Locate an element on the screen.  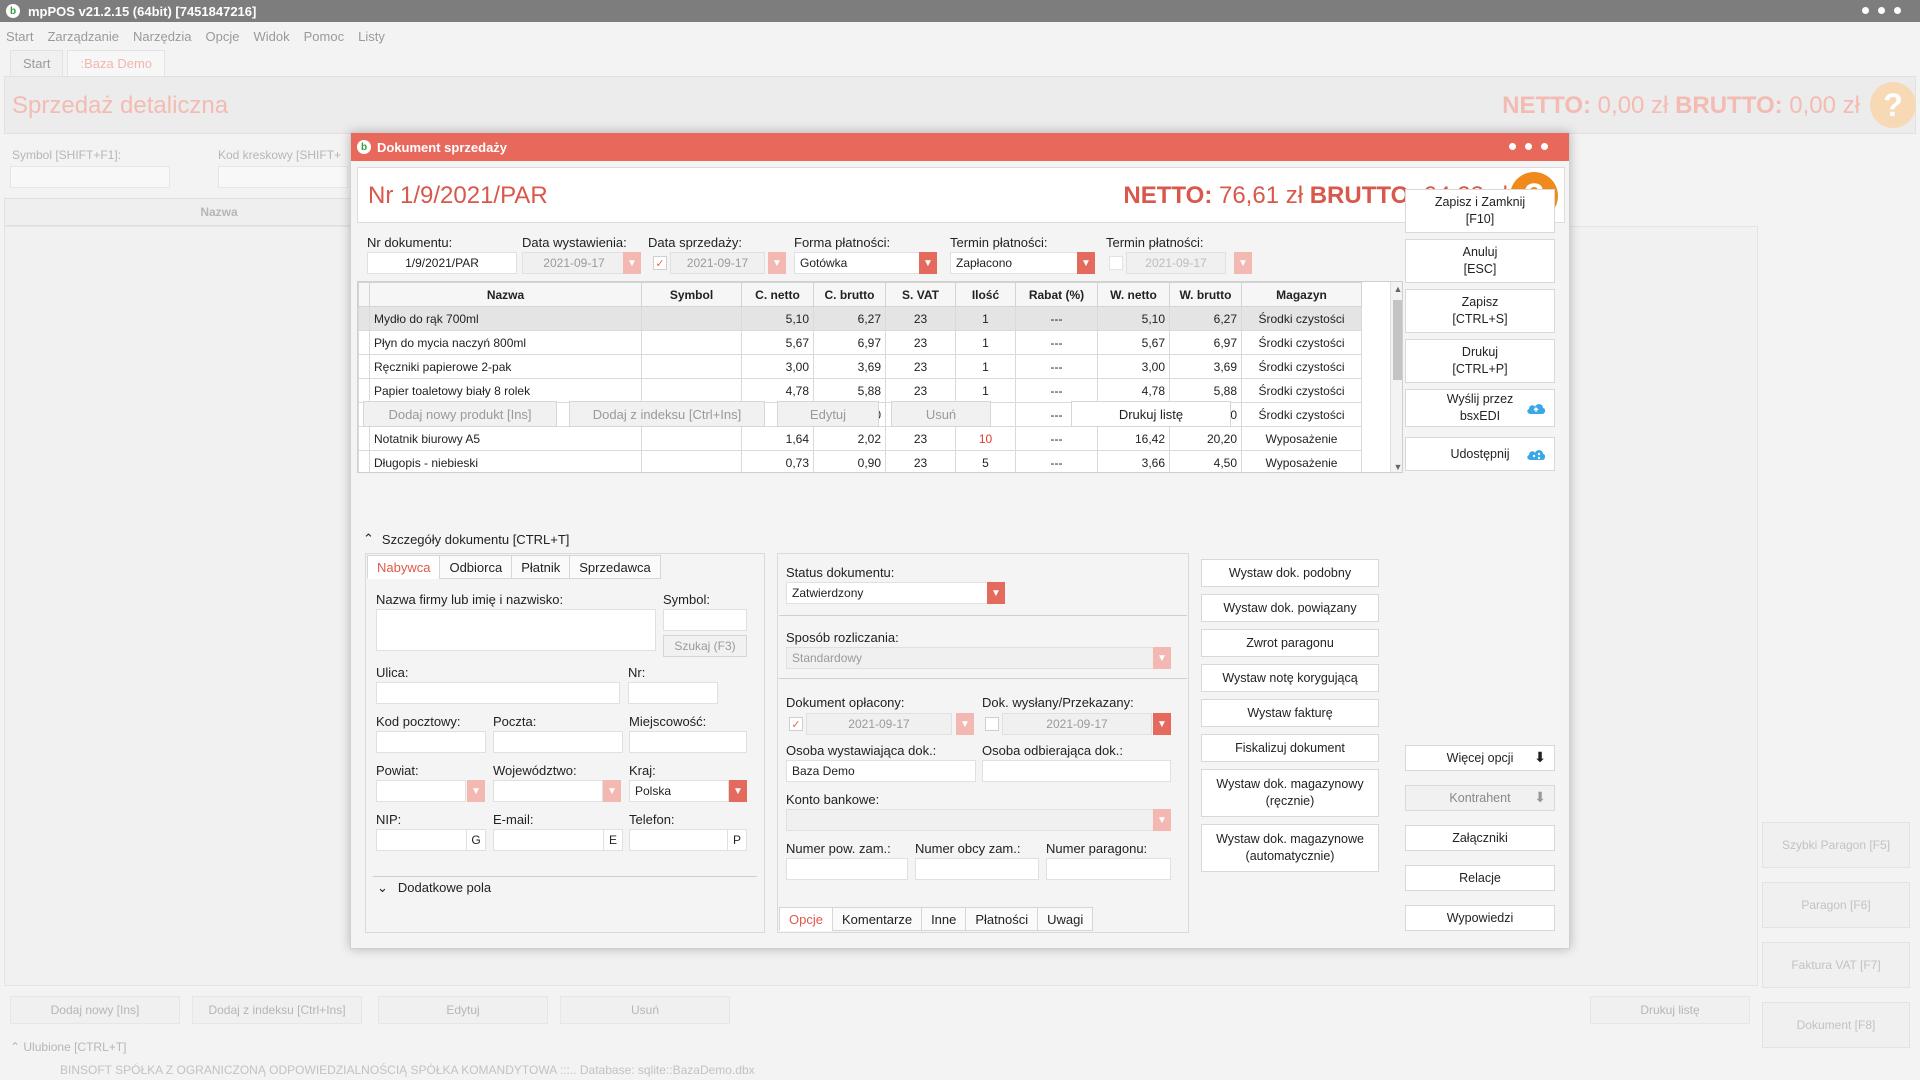
table-cell: Wyposażenie is located at coordinates (1301, 461).